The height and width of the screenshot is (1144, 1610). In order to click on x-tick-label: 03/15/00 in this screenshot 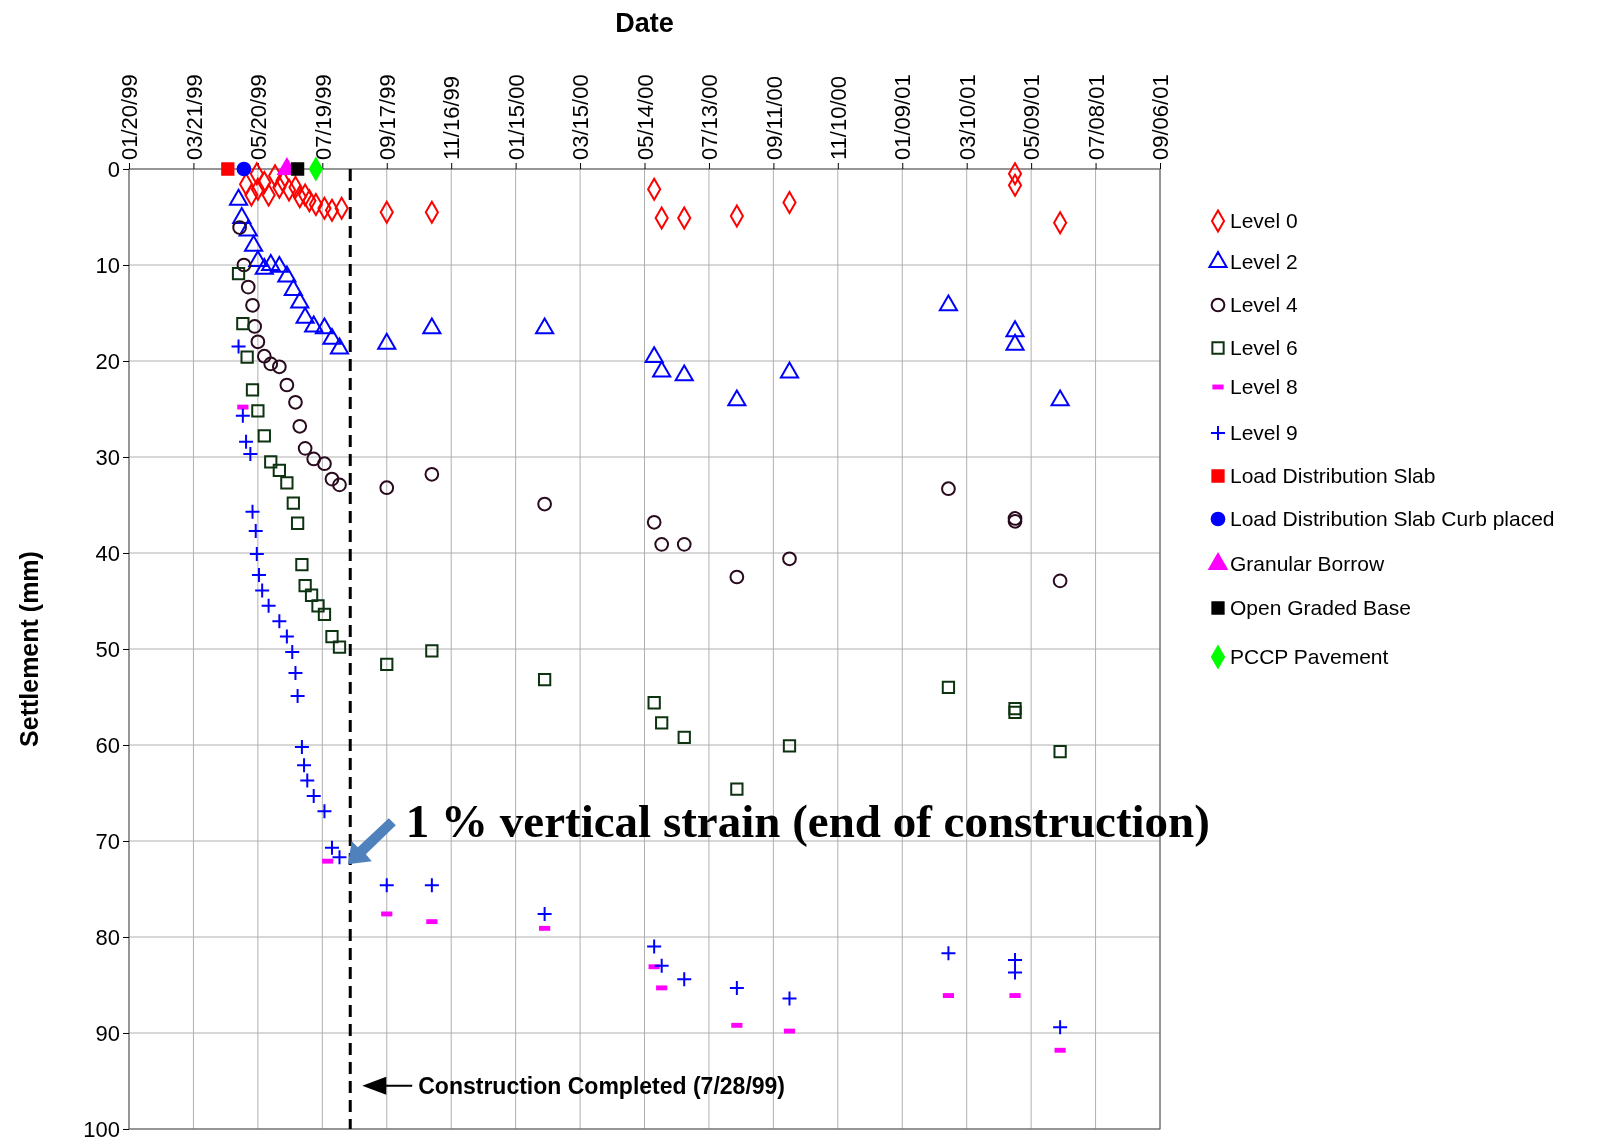, I will do `click(581, 117)`.